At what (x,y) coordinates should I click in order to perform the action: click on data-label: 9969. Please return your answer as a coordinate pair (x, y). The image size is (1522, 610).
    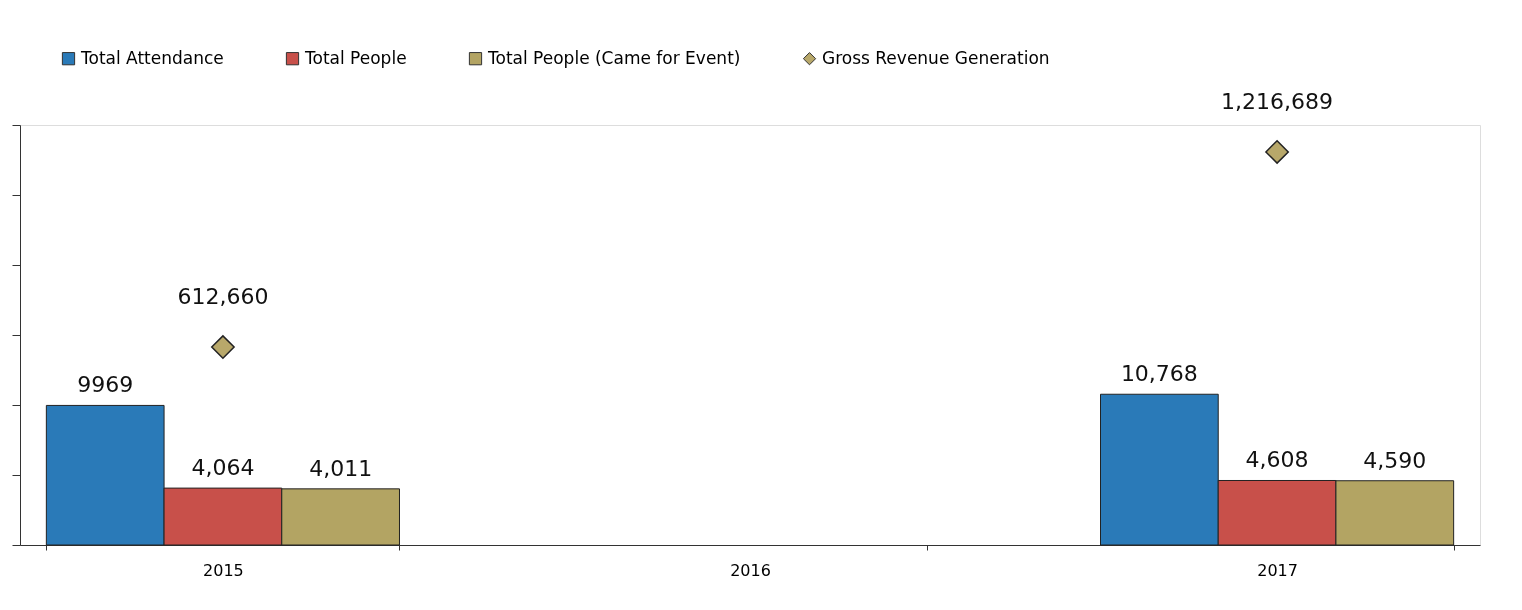
    Looking at the image, I should click on (105, 385).